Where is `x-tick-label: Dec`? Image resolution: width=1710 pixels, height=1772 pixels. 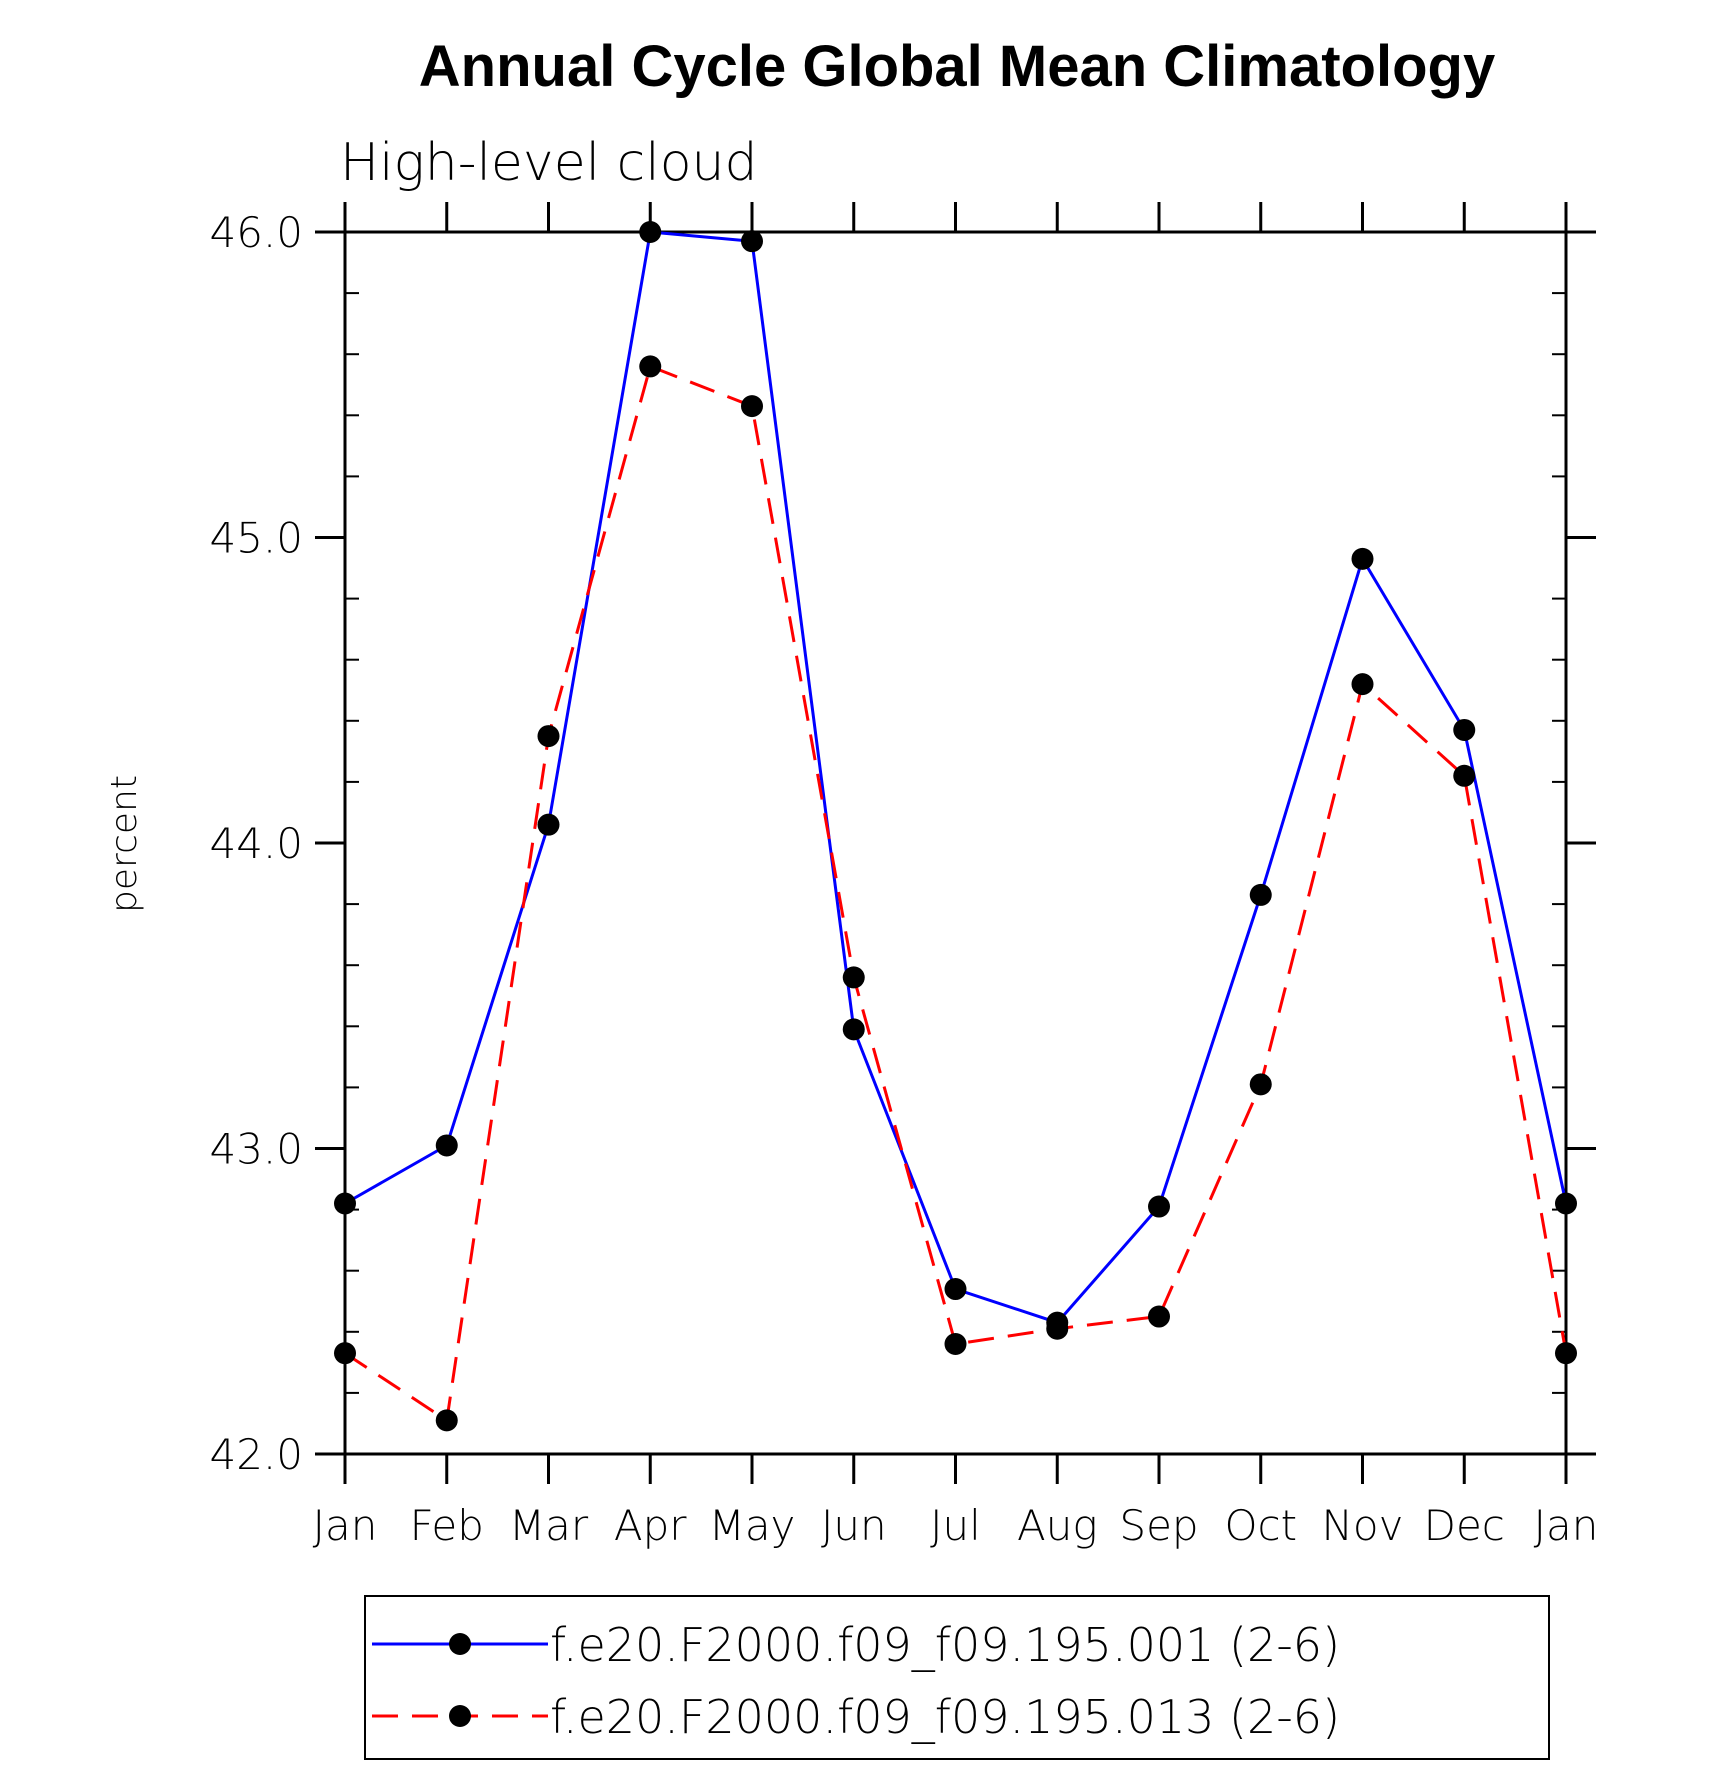
x-tick-label: Dec is located at coordinates (1464, 1525).